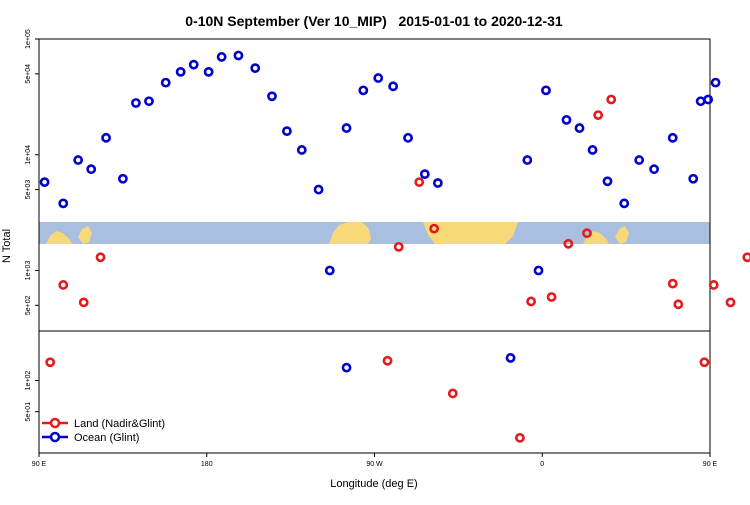 This screenshot has width=750, height=505. I want to click on world-map-band, so click(374, 233).